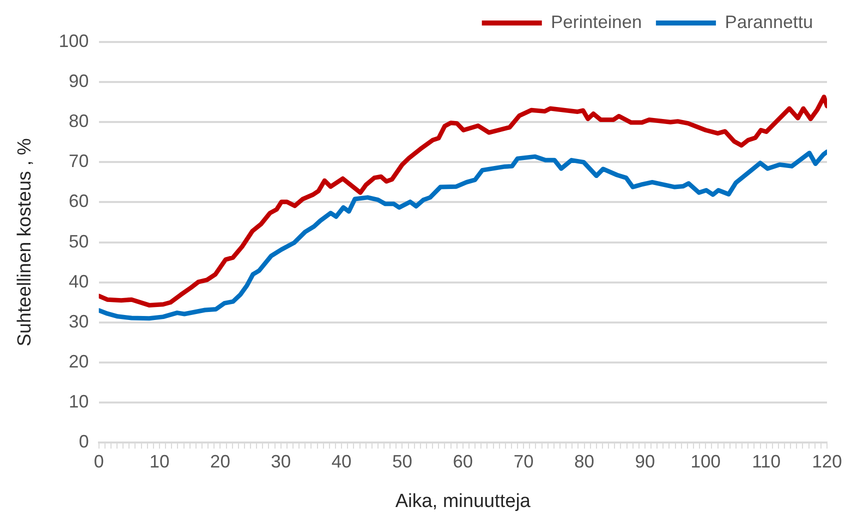 The width and height of the screenshot is (851, 527). What do you see at coordinates (524, 461) in the screenshot?
I see `x-tick-label: 70` at bounding box center [524, 461].